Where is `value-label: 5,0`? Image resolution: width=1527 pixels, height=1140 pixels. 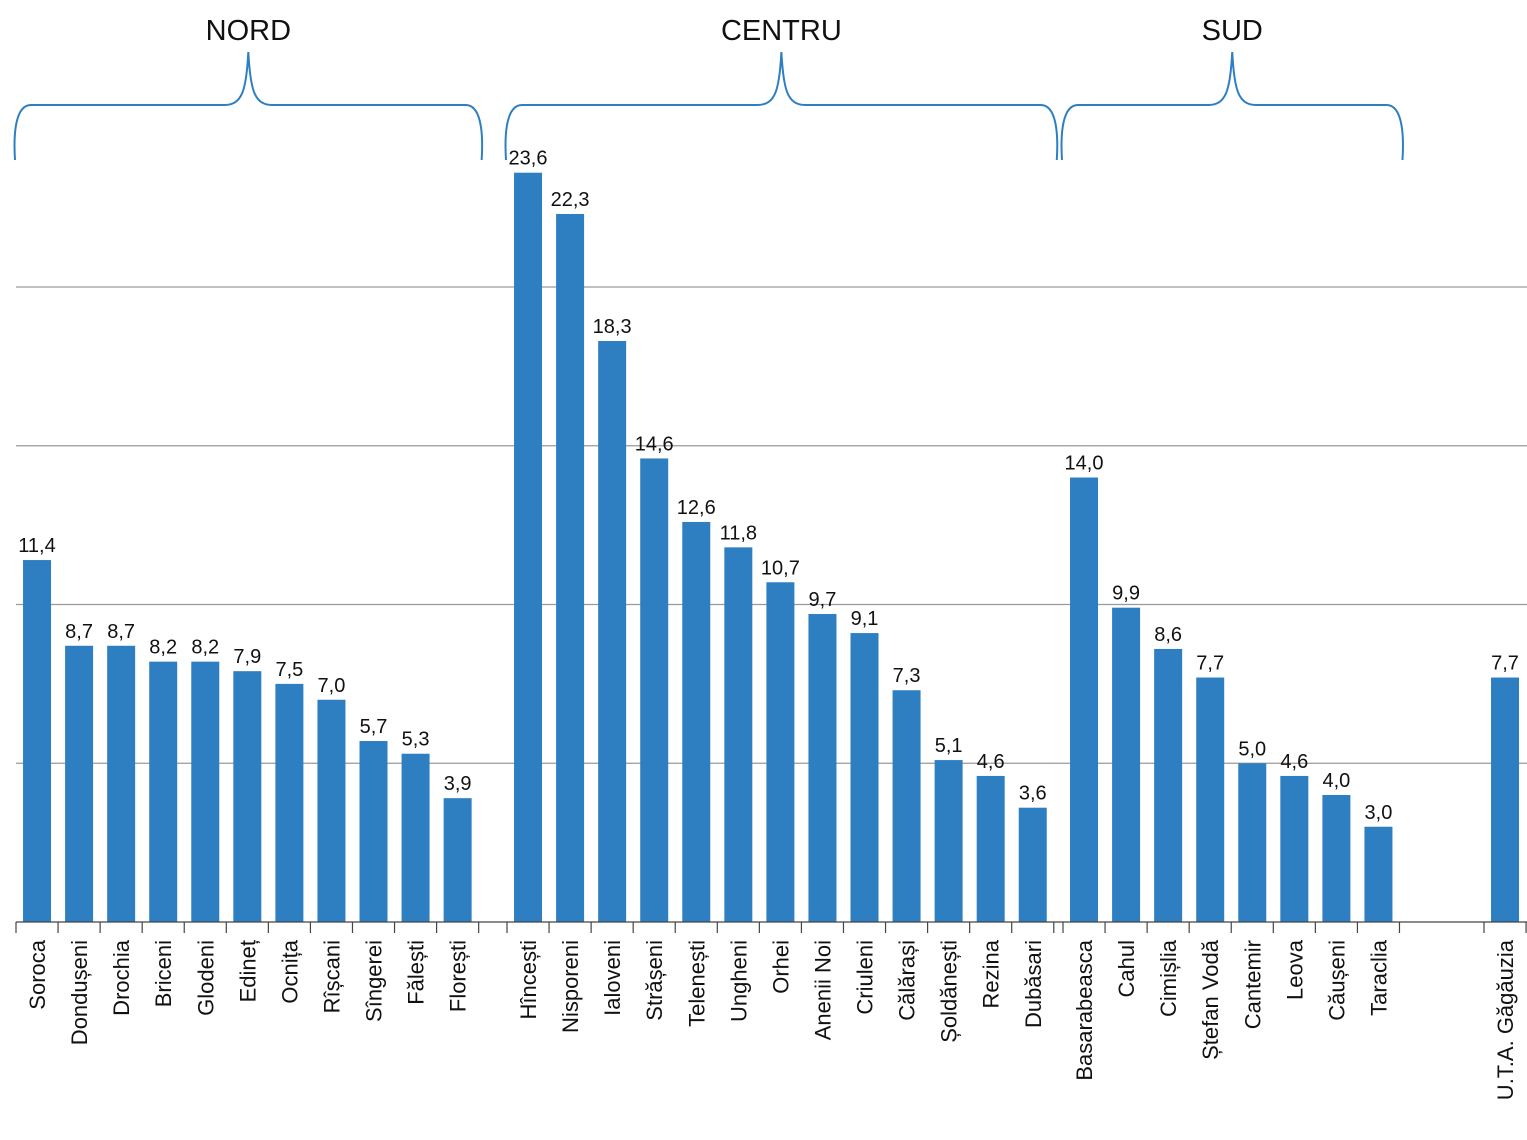 value-label: 5,0 is located at coordinates (1252, 749).